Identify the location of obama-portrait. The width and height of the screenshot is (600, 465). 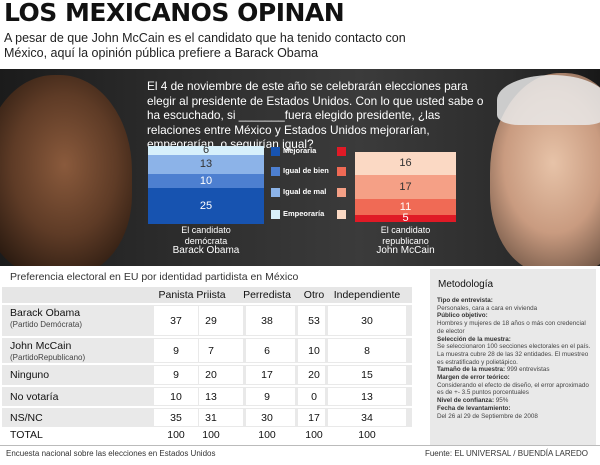
(66, 170).